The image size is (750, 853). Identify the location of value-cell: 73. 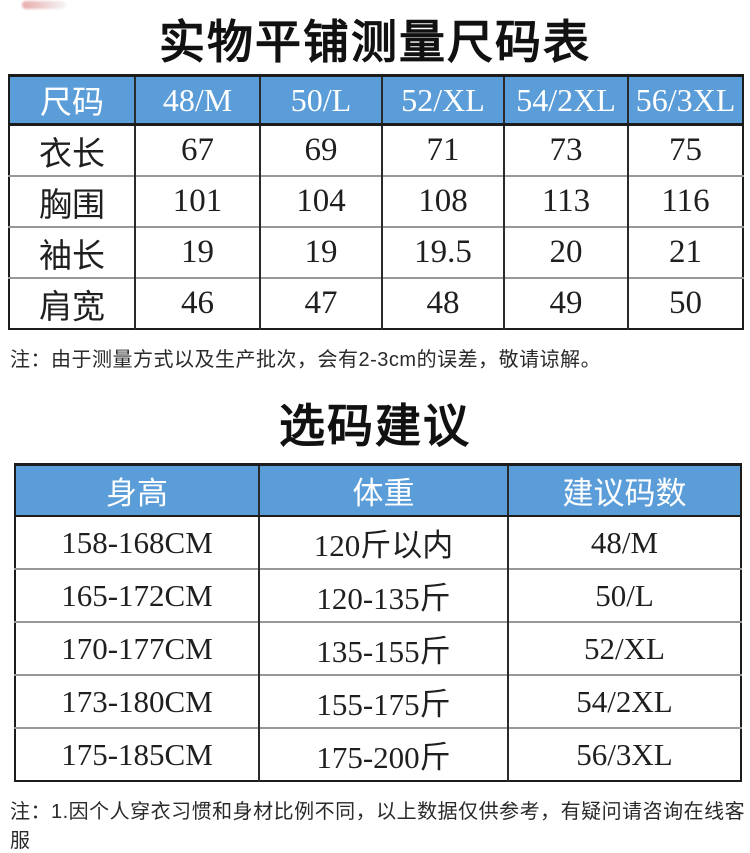
(565, 150).